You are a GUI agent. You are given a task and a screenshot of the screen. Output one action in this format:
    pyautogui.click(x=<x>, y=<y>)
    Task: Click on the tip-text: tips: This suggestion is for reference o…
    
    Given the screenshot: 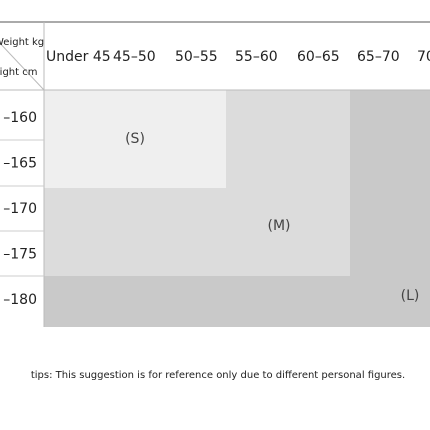 What is the action you would take?
    pyautogui.click(x=218, y=375)
    